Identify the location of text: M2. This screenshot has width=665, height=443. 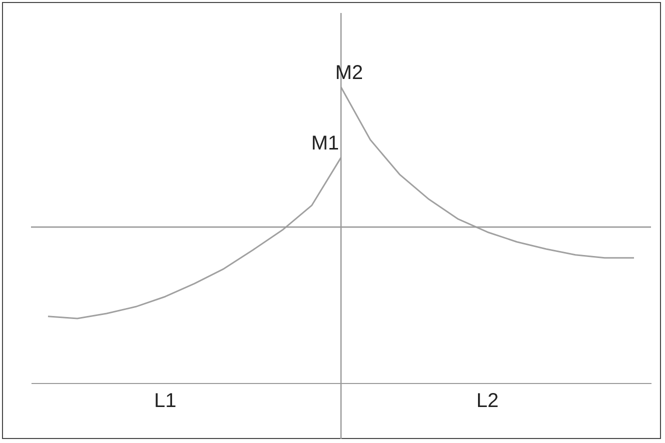
(349, 73).